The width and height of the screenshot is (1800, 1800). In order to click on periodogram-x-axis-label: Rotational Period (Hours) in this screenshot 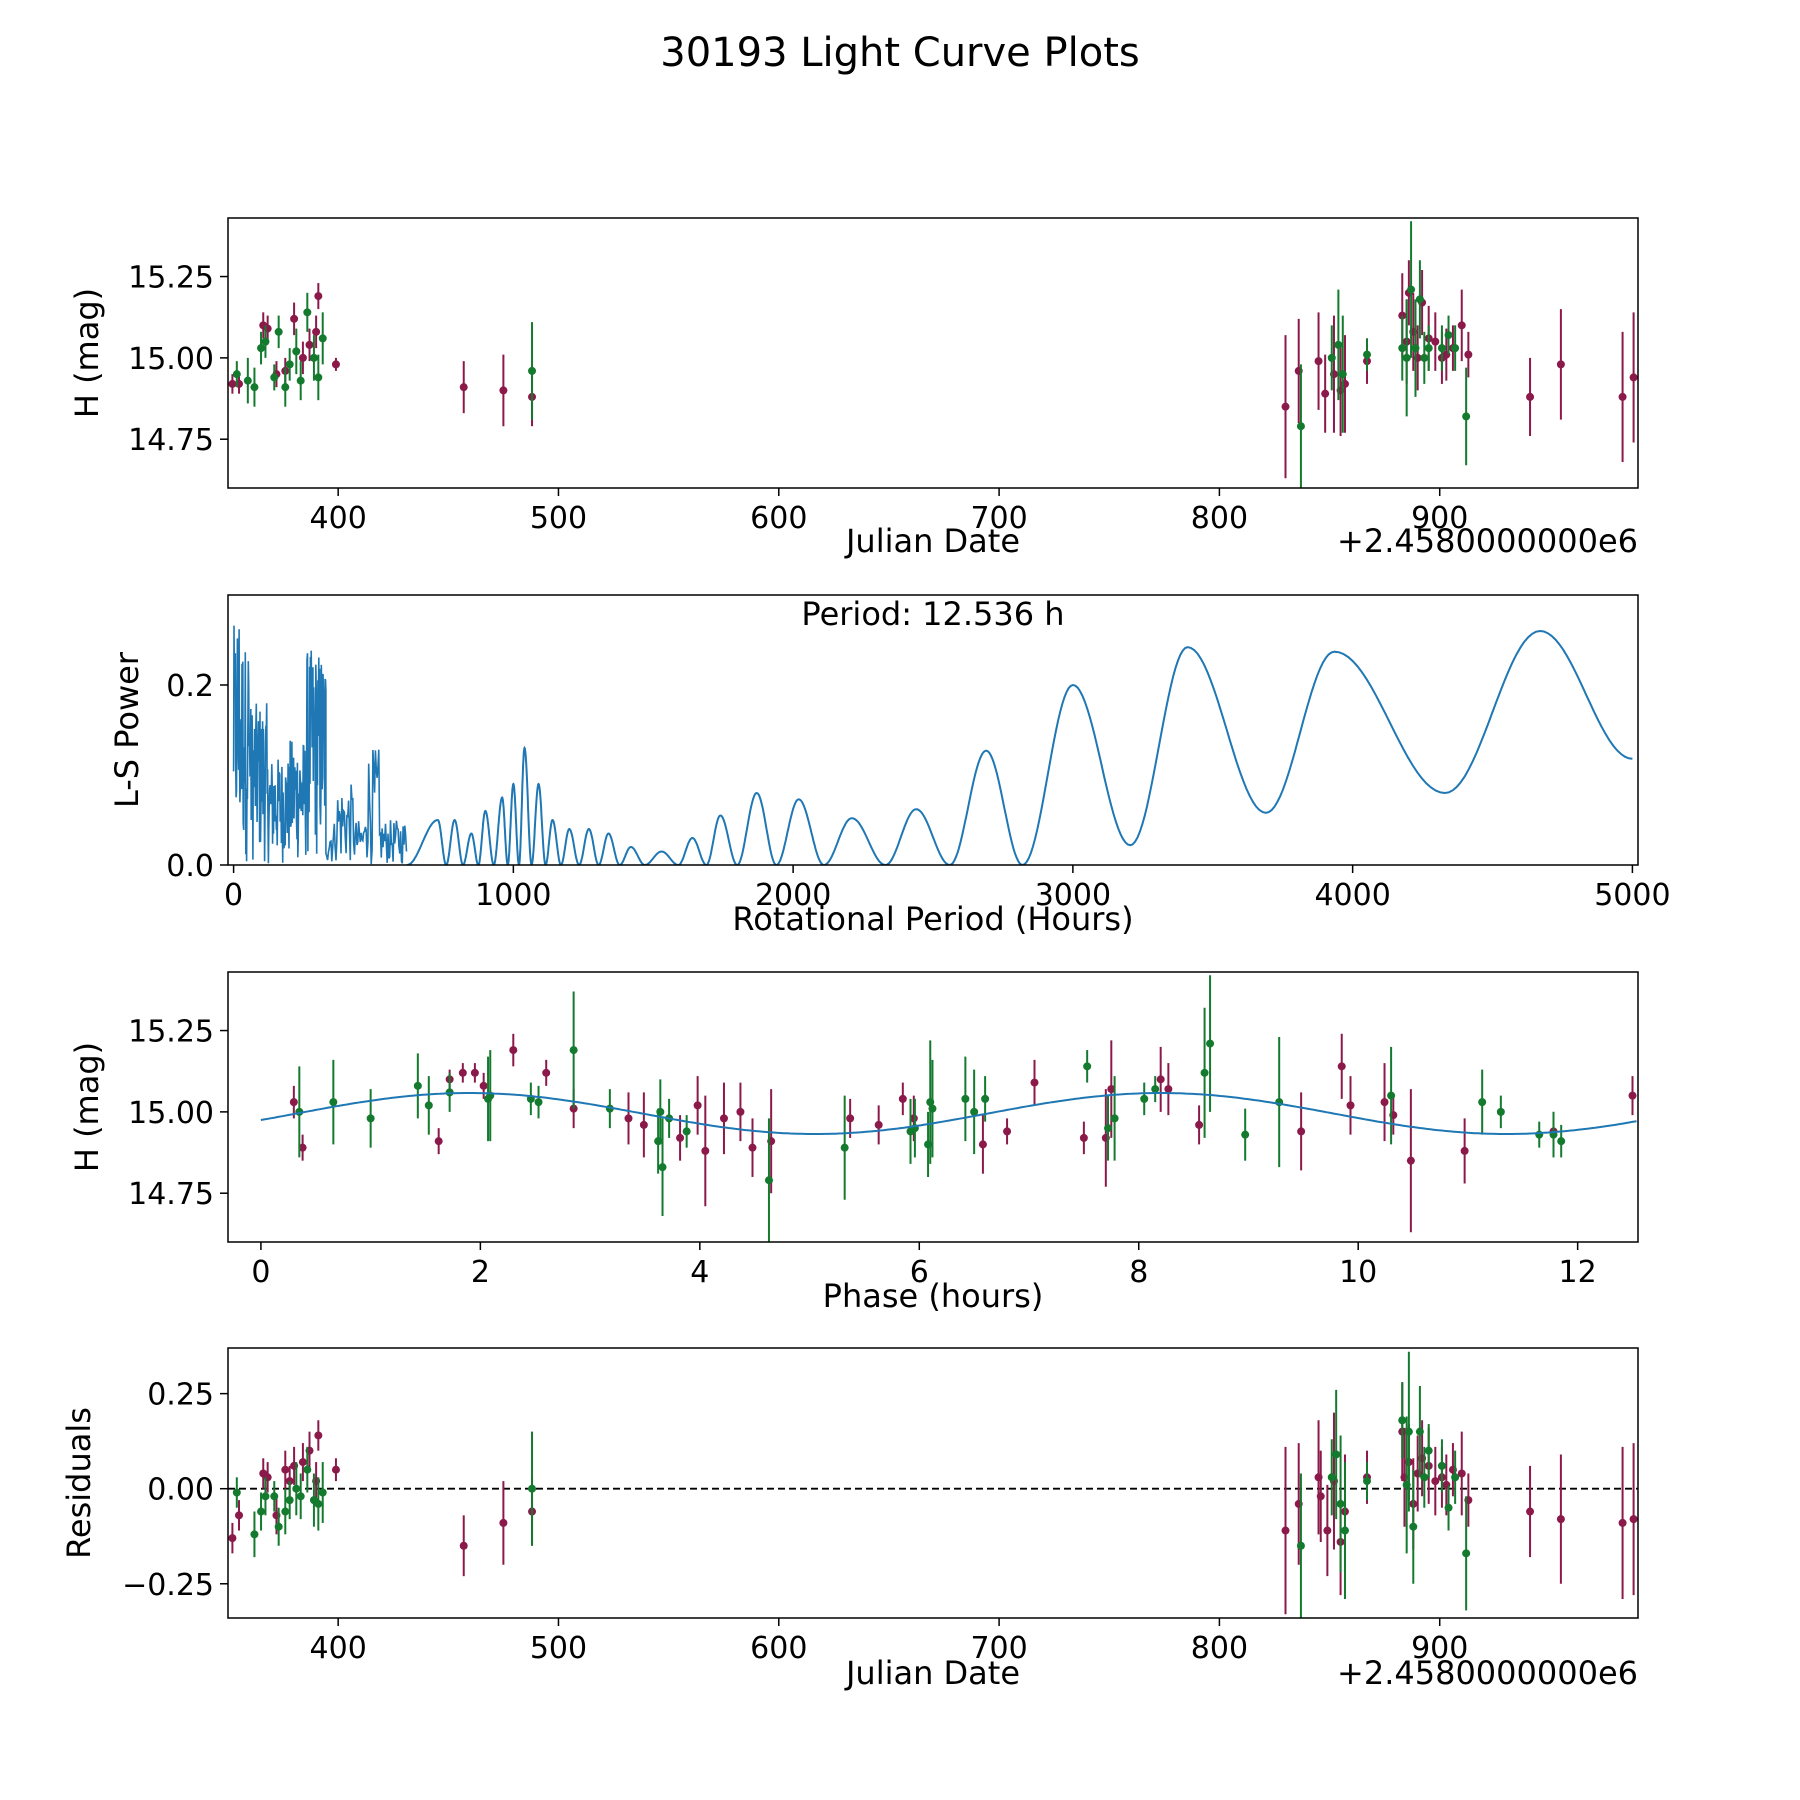, I will do `click(932, 919)`.